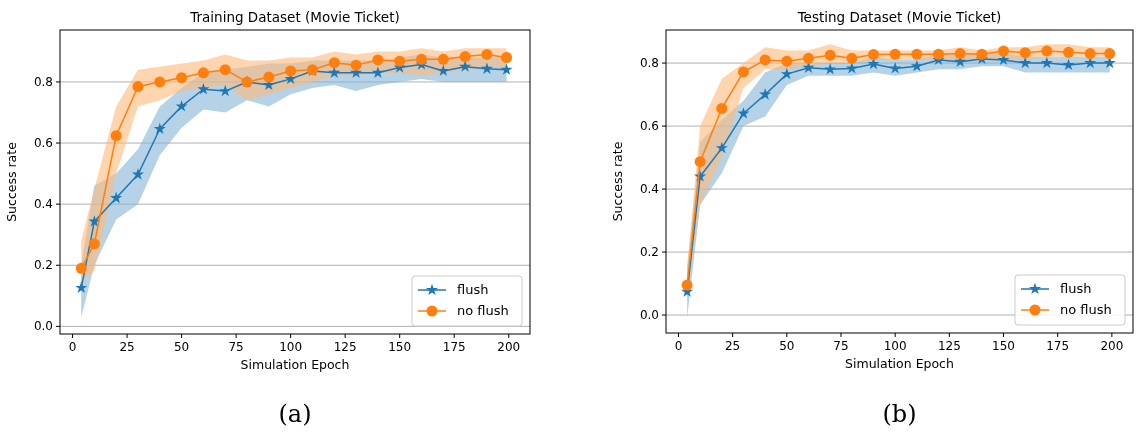  I want to click on text: (a), so click(295, 414).